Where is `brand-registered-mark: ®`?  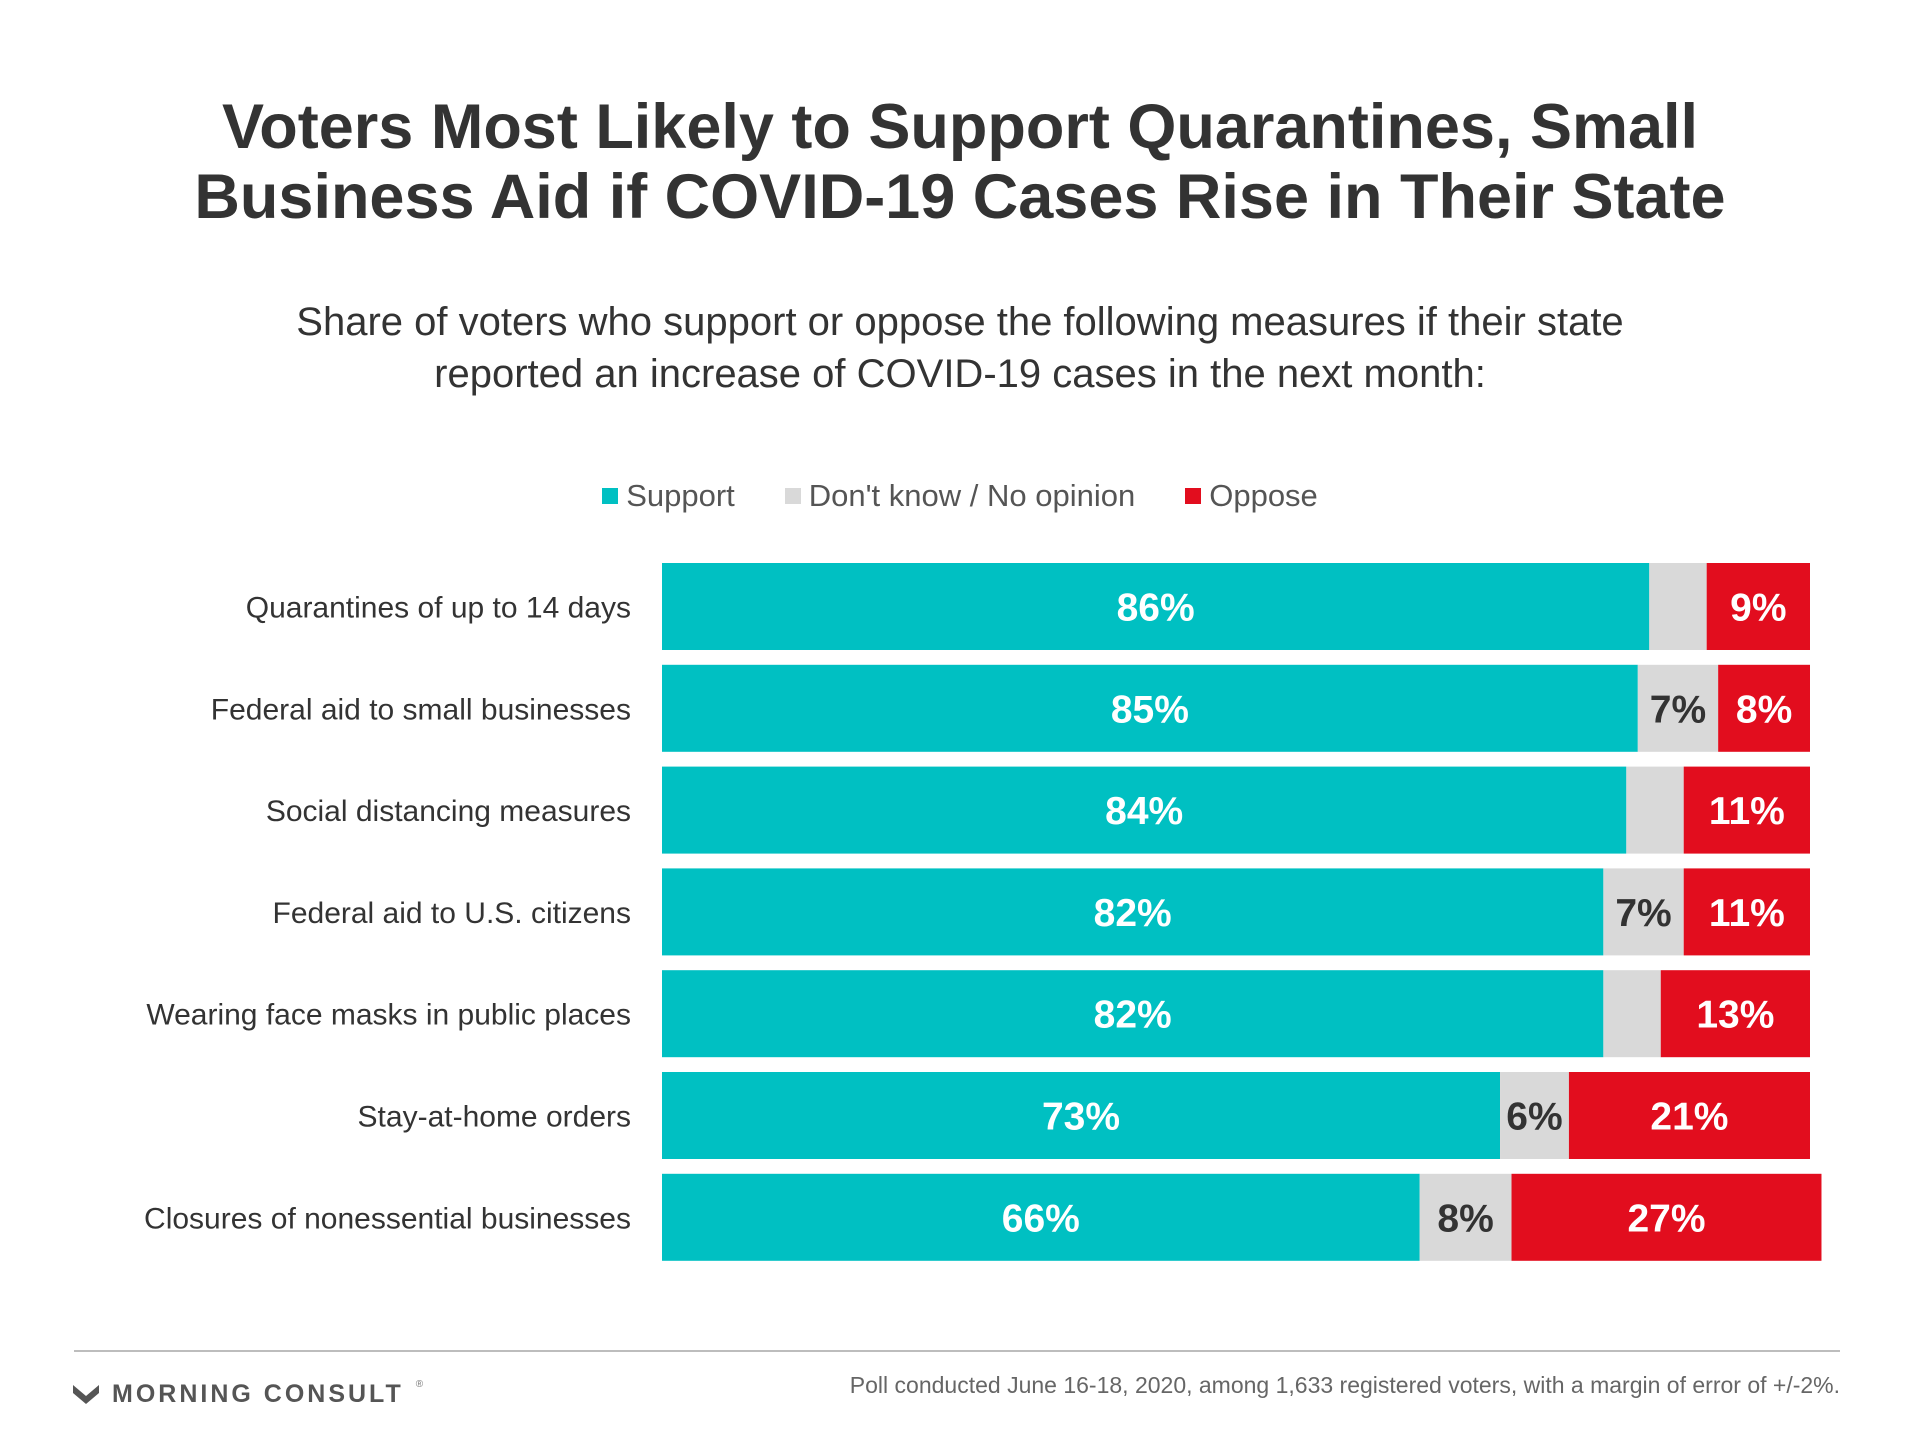 brand-registered-mark: ® is located at coordinates (419, 1384).